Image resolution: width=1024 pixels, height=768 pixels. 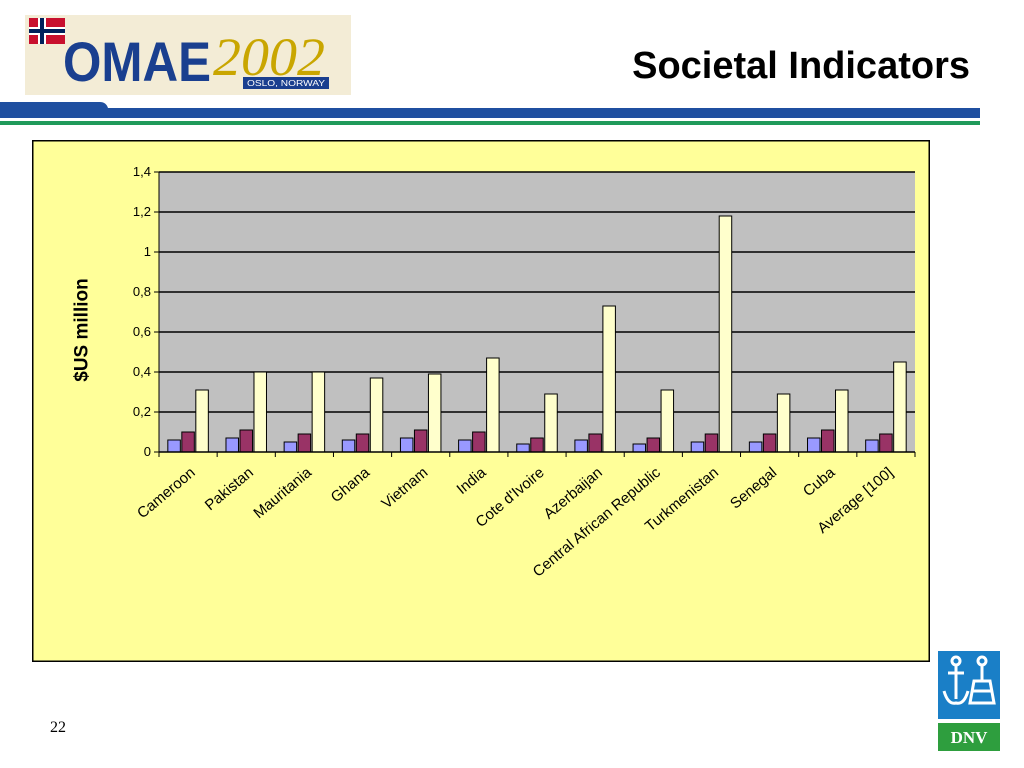 I want to click on y-tick-label: 0, so click(x=147, y=451).